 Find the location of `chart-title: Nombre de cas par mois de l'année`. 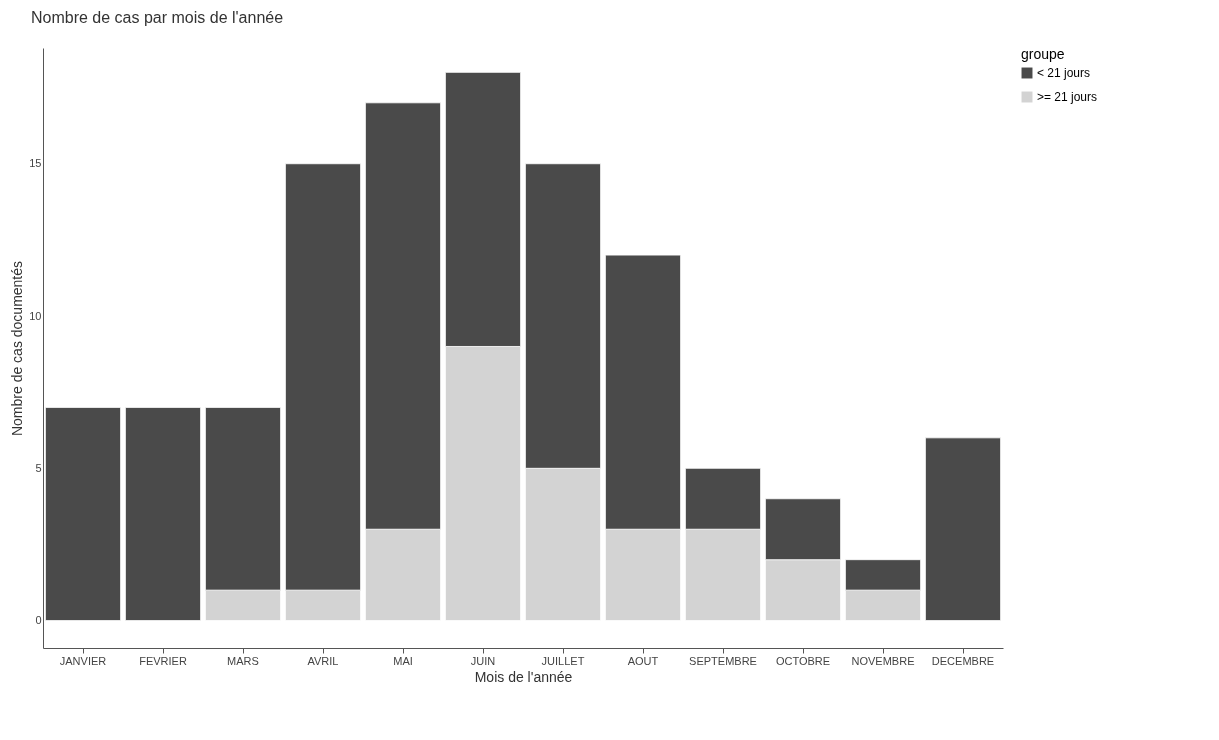

chart-title: Nombre de cas par mois de l'année is located at coordinates (157, 17).